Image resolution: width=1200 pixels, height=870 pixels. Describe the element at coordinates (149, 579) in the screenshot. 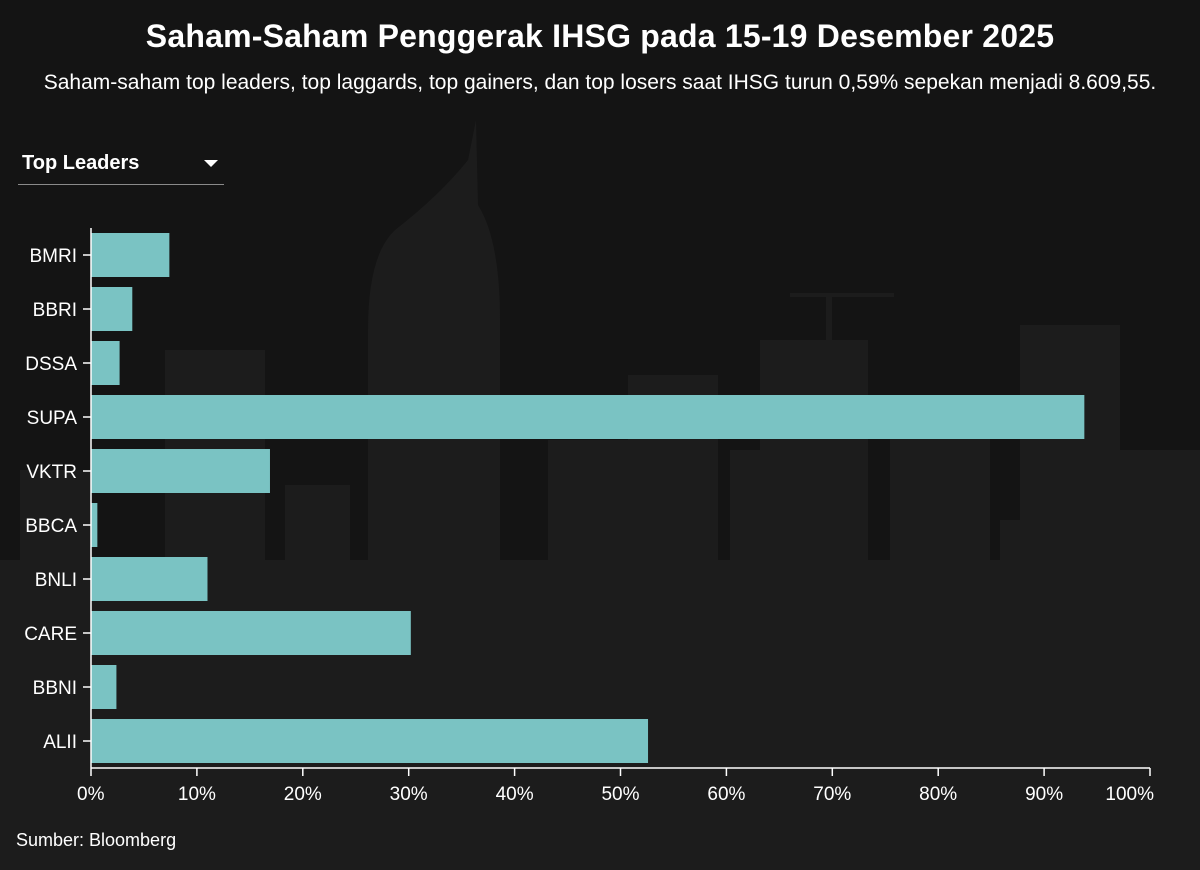

I see `bar-bnli` at that location.